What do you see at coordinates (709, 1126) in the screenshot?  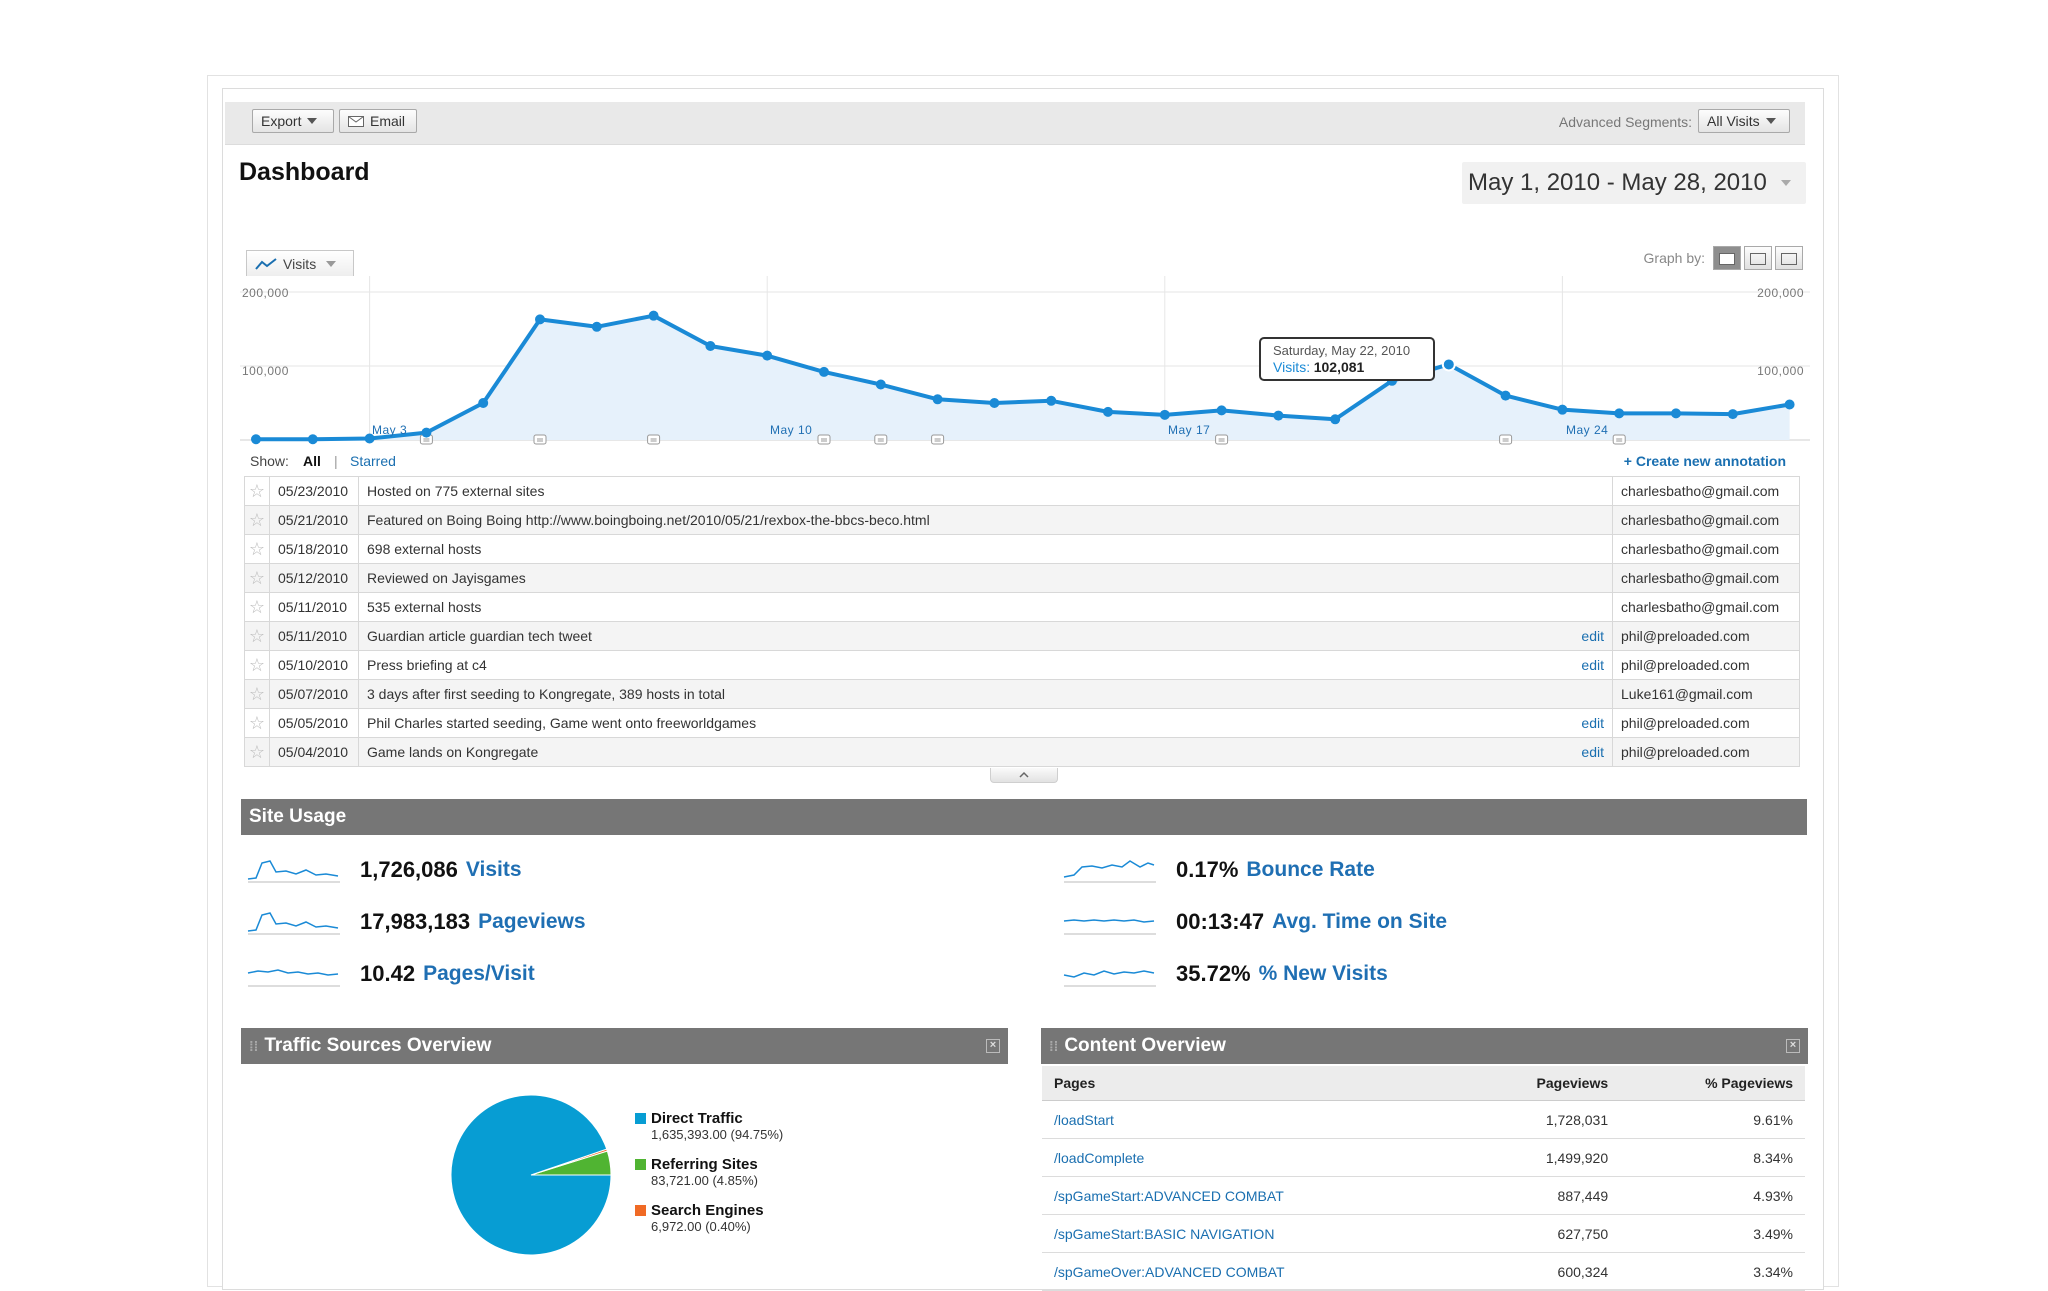 I see `pie-legend-item: Direct Traffic 1,635,393.00 (94.75%)` at bounding box center [709, 1126].